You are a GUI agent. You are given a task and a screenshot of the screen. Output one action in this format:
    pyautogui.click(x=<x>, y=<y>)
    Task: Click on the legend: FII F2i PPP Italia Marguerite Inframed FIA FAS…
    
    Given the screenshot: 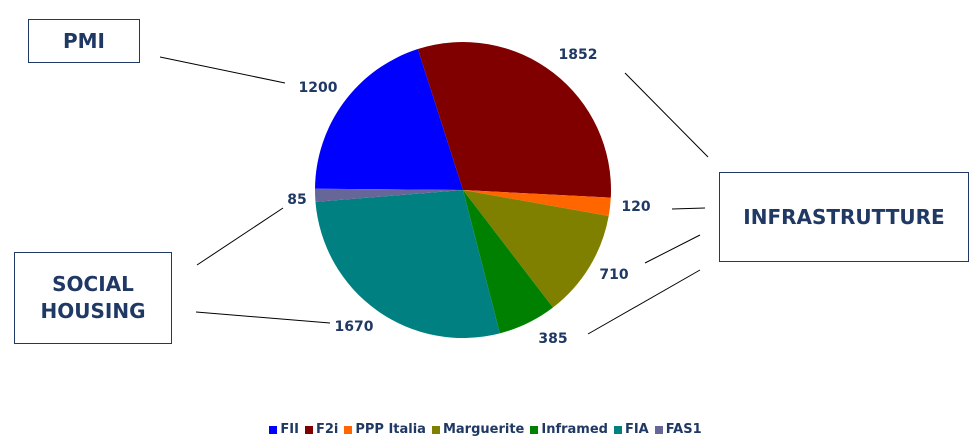 What is the action you would take?
    pyautogui.click(x=485, y=429)
    